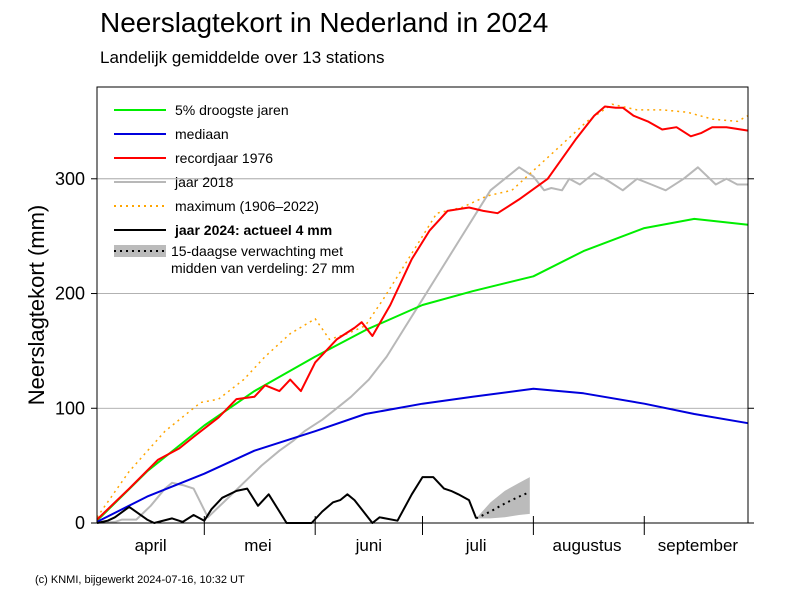  I want to click on forecast-band-layer, so click(503, 498).